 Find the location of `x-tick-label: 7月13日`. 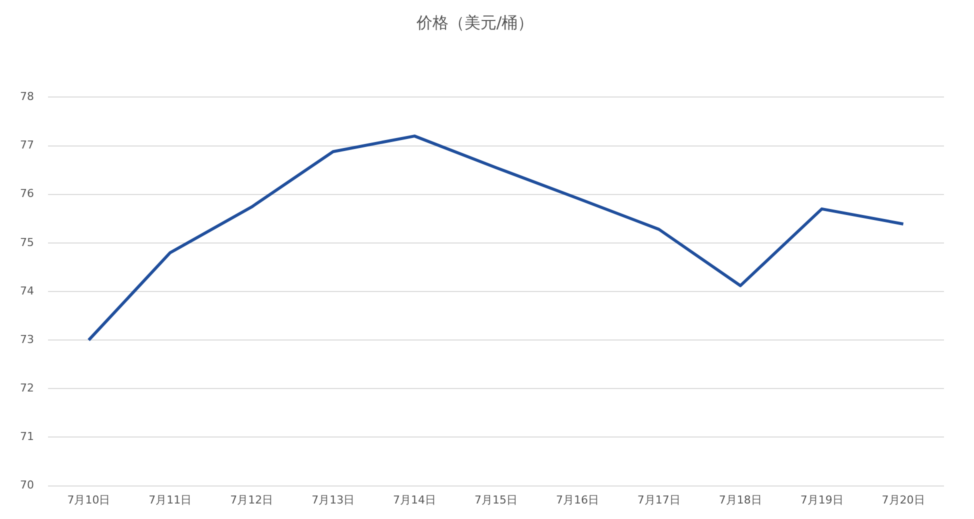

x-tick-label: 7月13日 is located at coordinates (333, 499).